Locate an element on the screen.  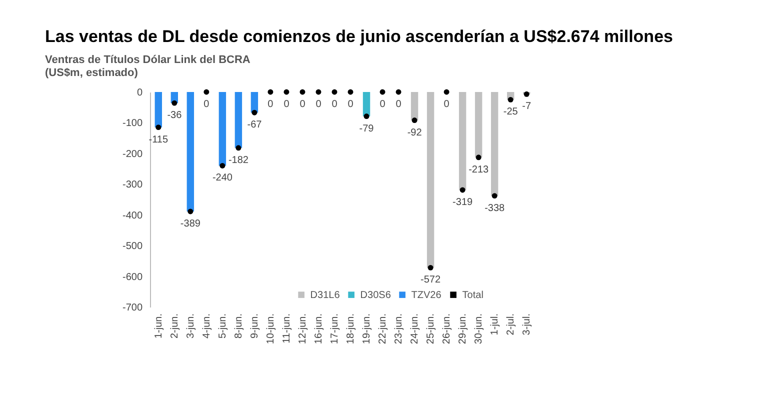
x-tick-label: 17-jun. is located at coordinates (334, 329).